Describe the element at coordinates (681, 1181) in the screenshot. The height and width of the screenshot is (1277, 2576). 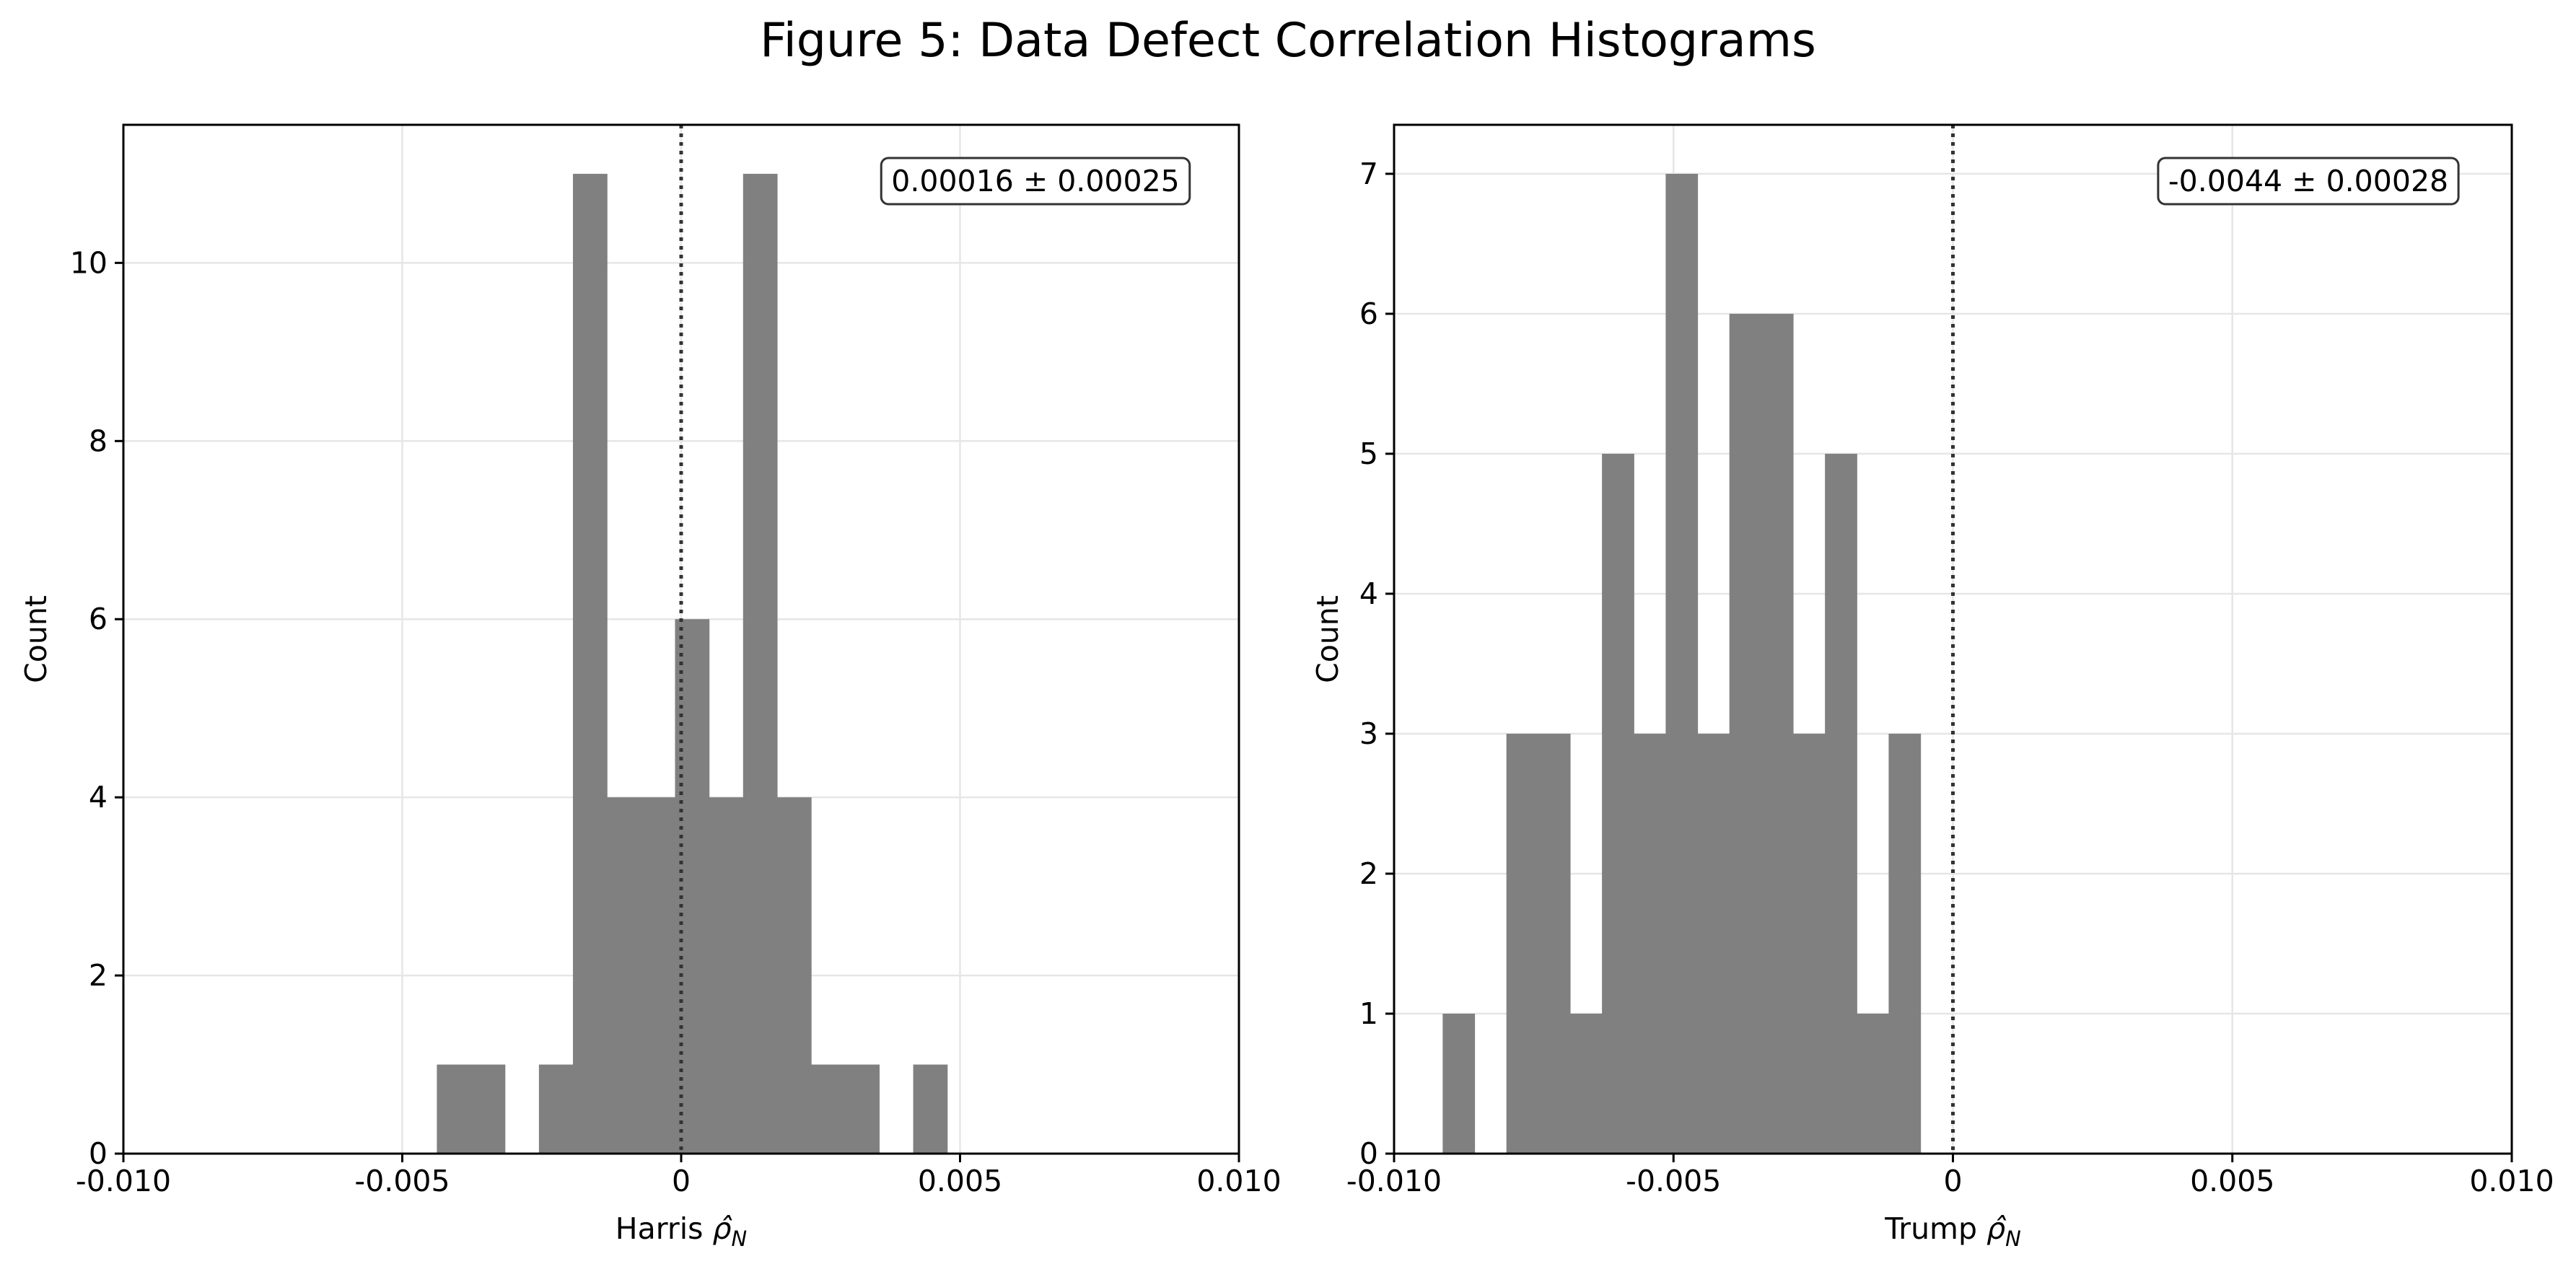
I see `harris-x-tick-label: 0` at that location.